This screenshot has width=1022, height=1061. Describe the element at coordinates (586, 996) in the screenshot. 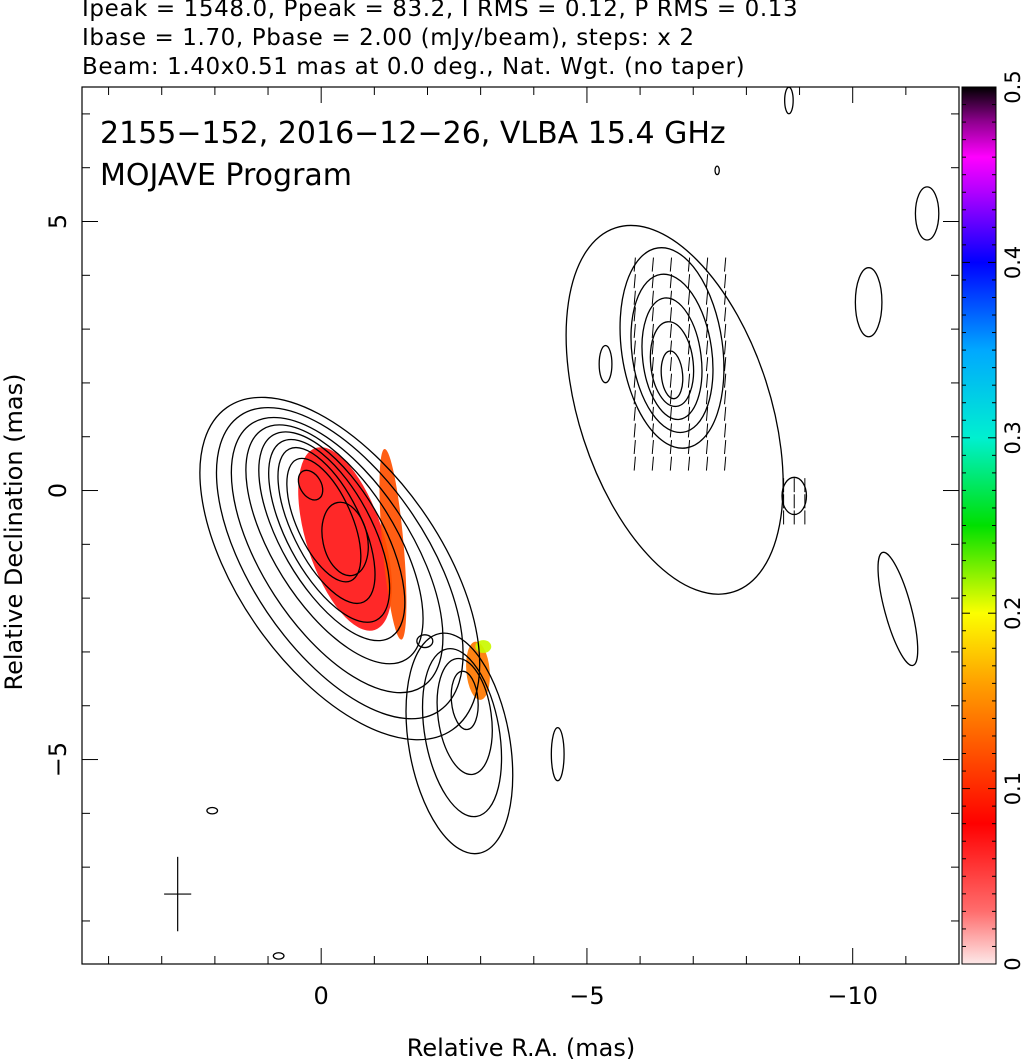

I see `x-tick-label: −5` at that location.